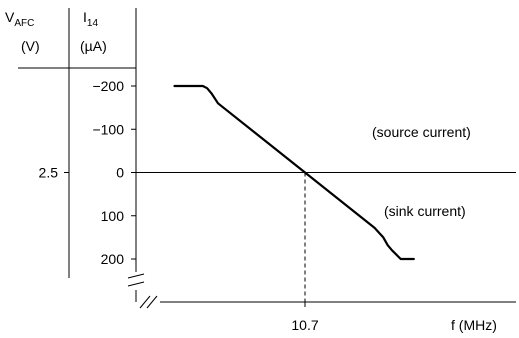 The image size is (519, 338). What do you see at coordinates (120, 173) in the screenshot?
I see `y-tick-label: 0` at bounding box center [120, 173].